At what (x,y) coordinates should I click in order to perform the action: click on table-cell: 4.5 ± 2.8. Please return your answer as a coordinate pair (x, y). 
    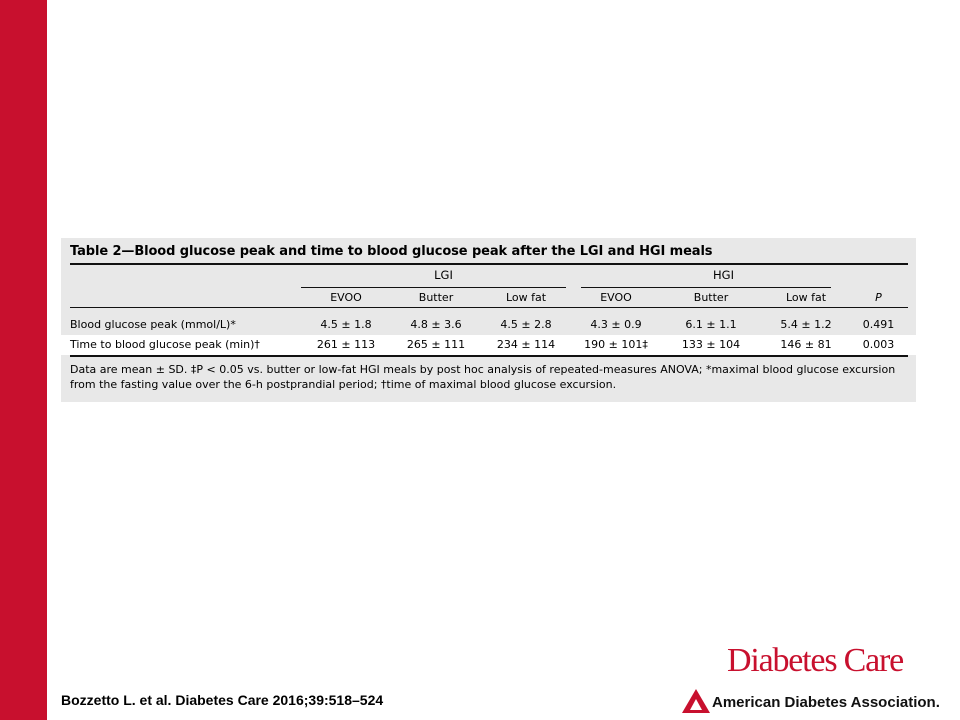
    Looking at the image, I should click on (526, 324).